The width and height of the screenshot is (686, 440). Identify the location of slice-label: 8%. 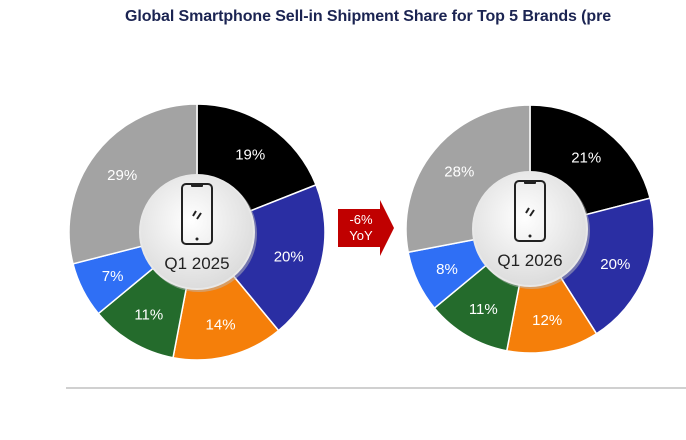
(447, 269).